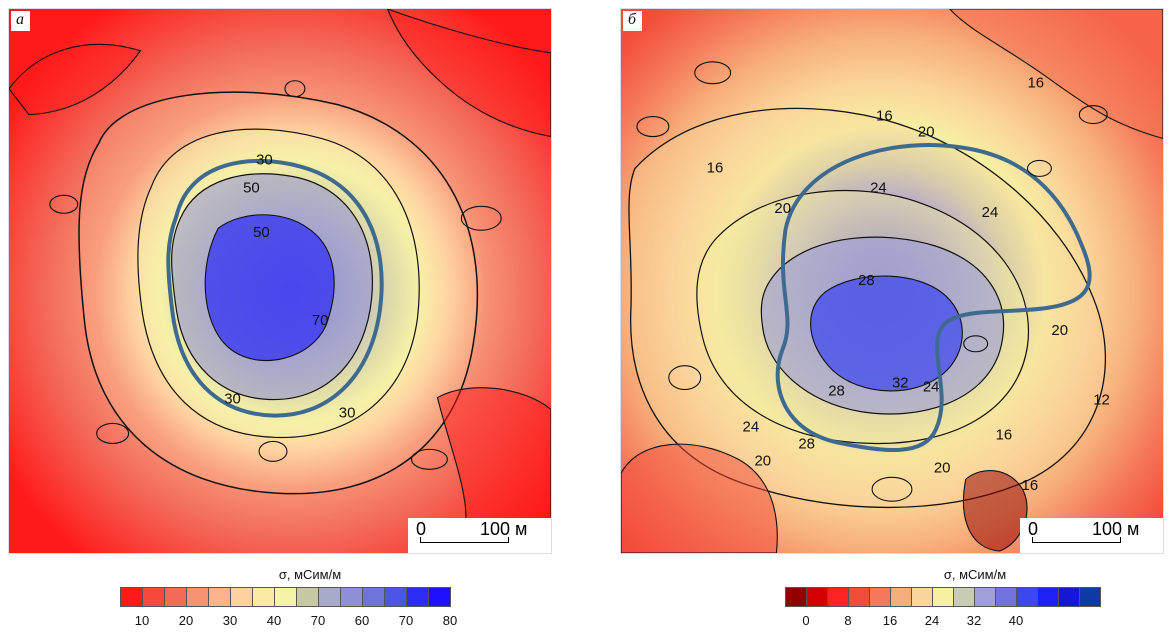  I want to click on contour-label-b-7: 28, so click(866, 280).